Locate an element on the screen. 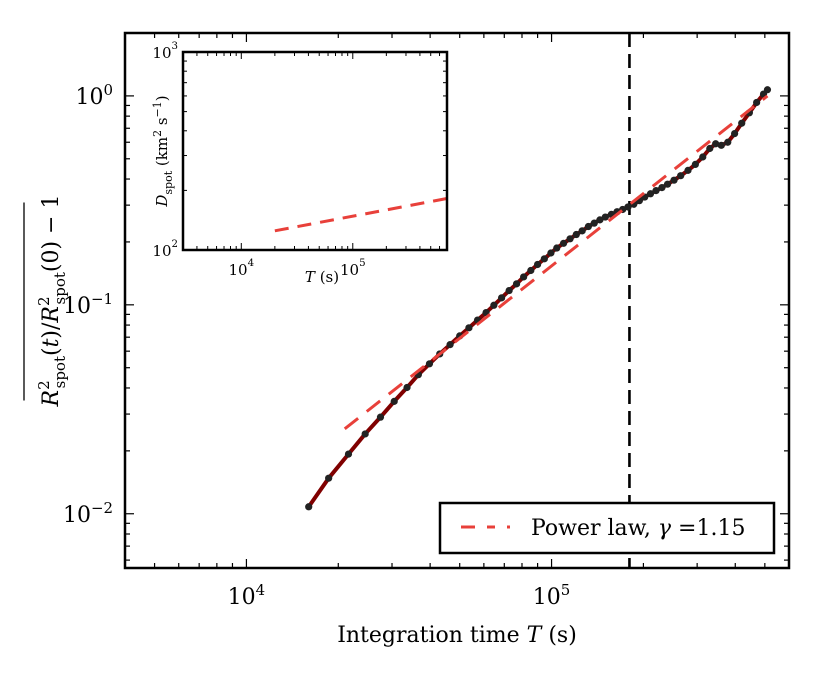 This screenshot has height=673, width=829. legend-label: Power law, γ =1.15 is located at coordinates (638, 528).